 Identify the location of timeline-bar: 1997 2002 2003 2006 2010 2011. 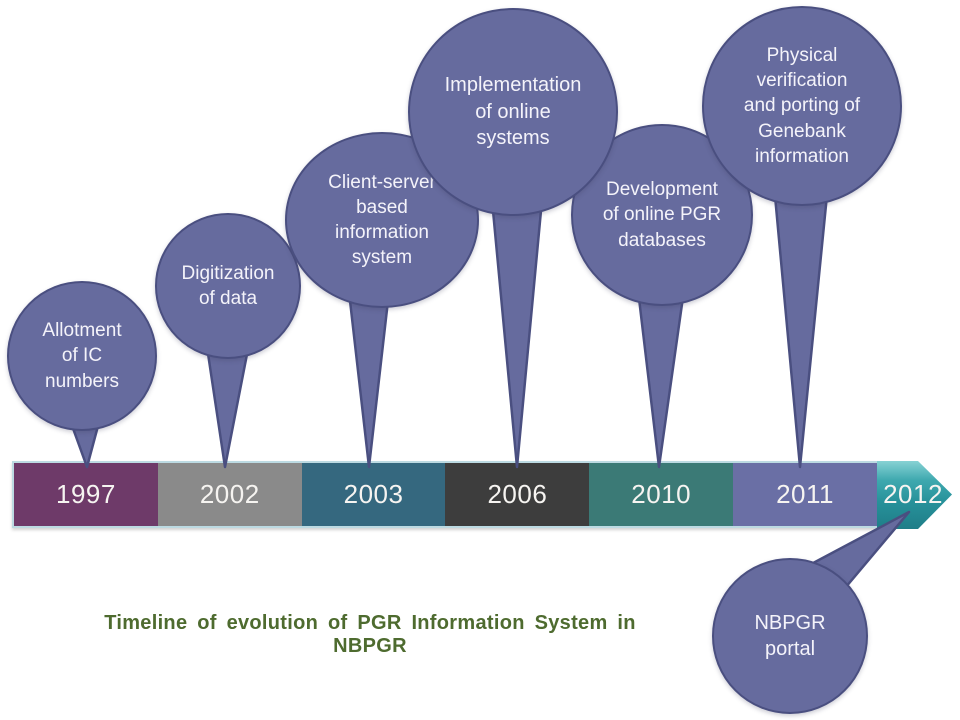
(444, 494).